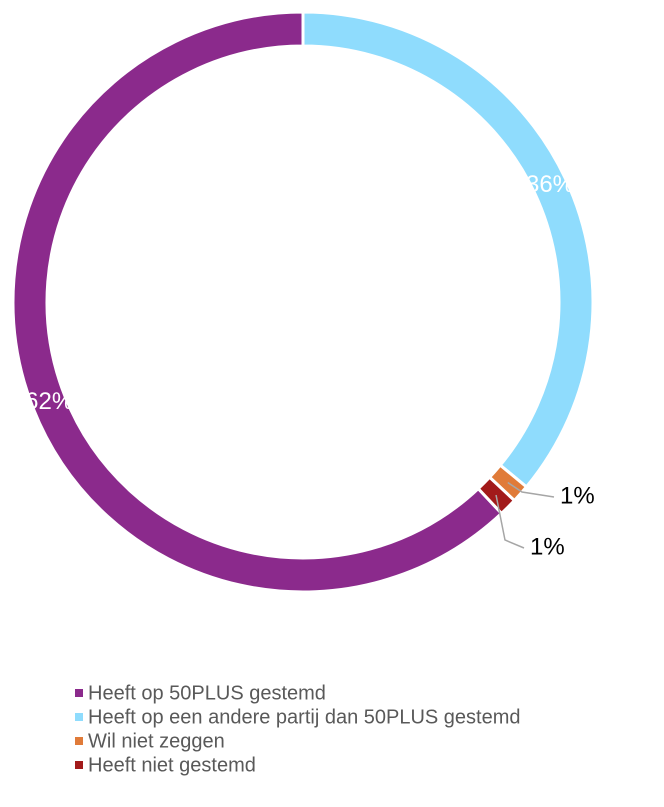 The height and width of the screenshot is (807, 664). What do you see at coordinates (550, 184) in the screenshot?
I see `data-label: 36%` at bounding box center [550, 184].